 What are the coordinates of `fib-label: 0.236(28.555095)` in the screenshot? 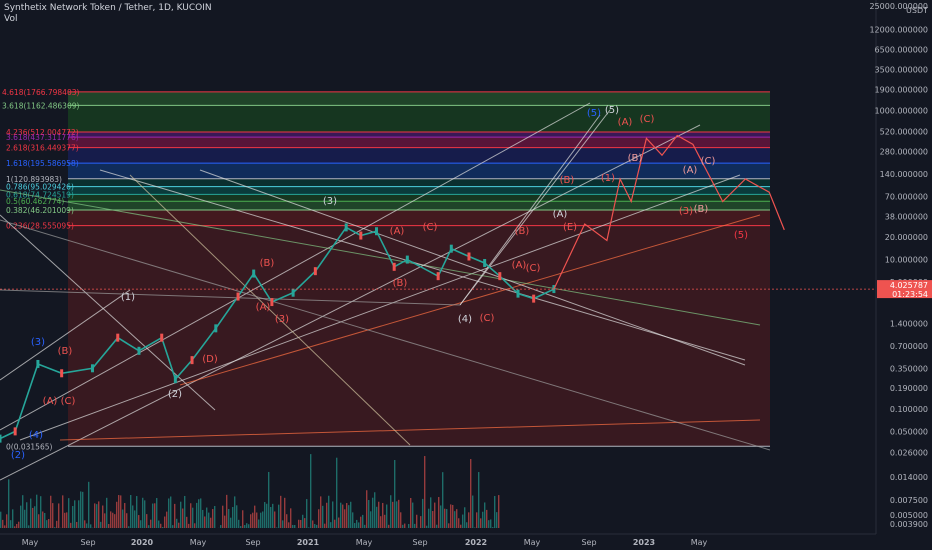 It's located at (40, 226).